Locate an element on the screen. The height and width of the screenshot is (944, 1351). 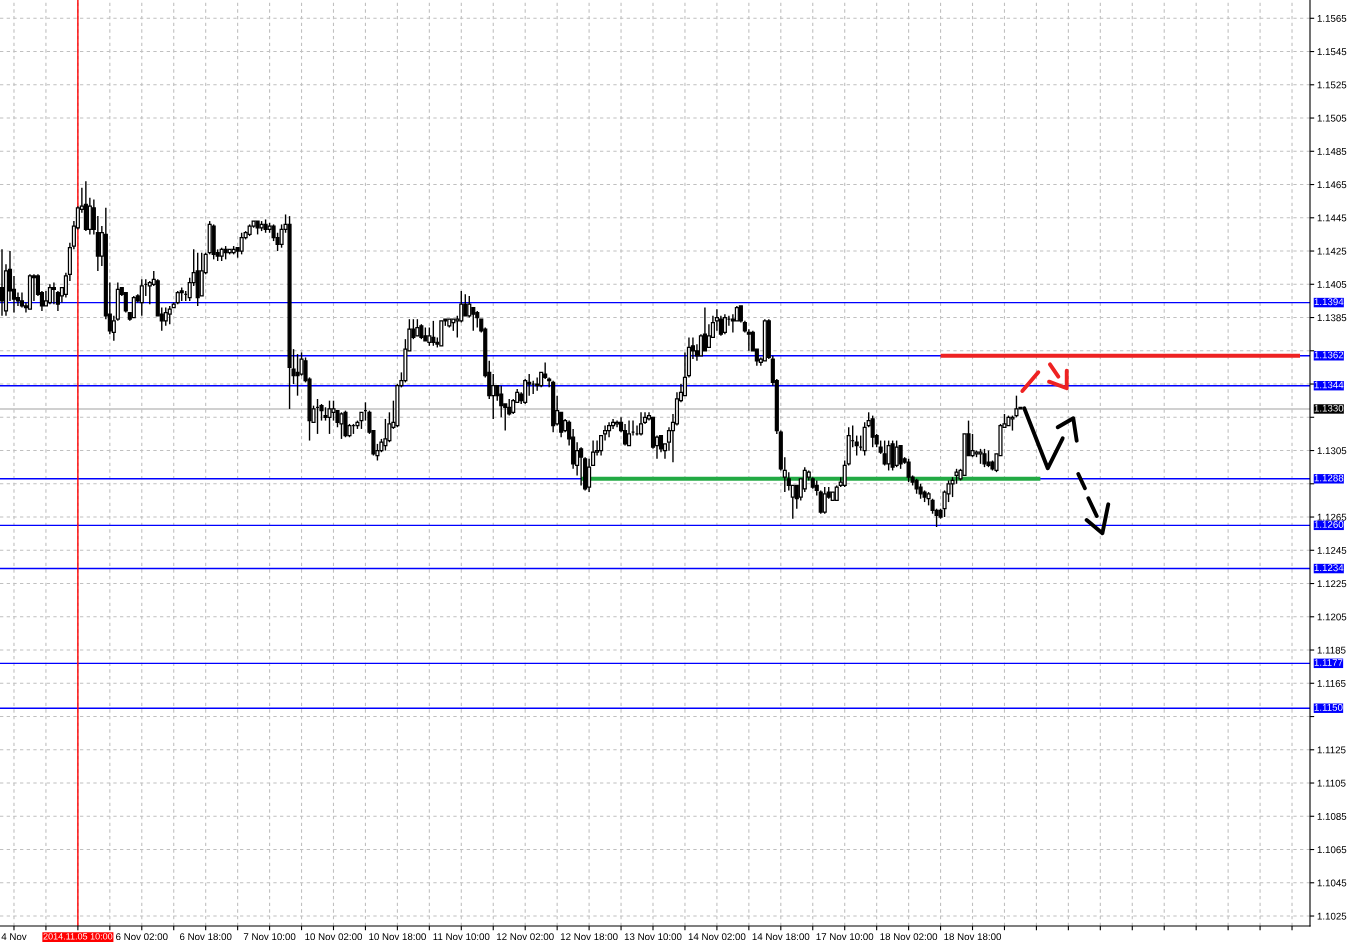
y-tick-label: 1.1545 is located at coordinates (1332, 52).